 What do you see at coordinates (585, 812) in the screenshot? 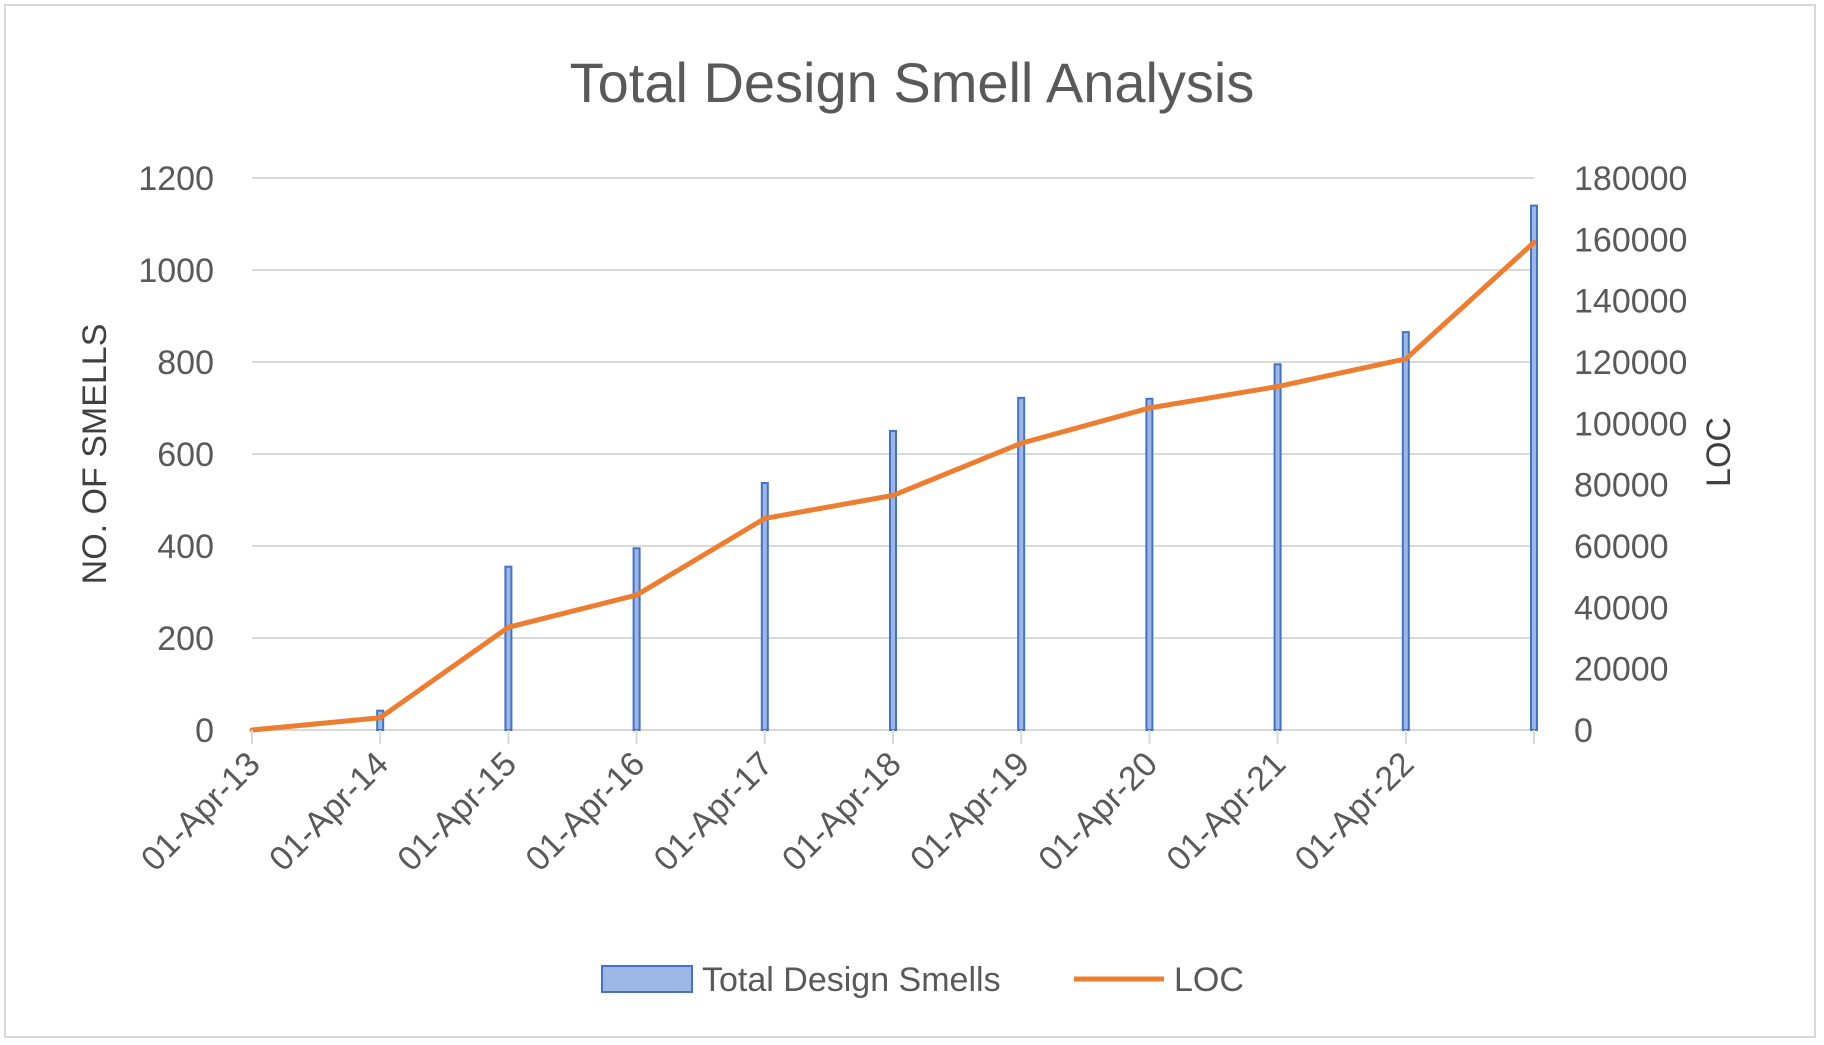
I see `x-tick-label: 01-Apr-16` at bounding box center [585, 812].